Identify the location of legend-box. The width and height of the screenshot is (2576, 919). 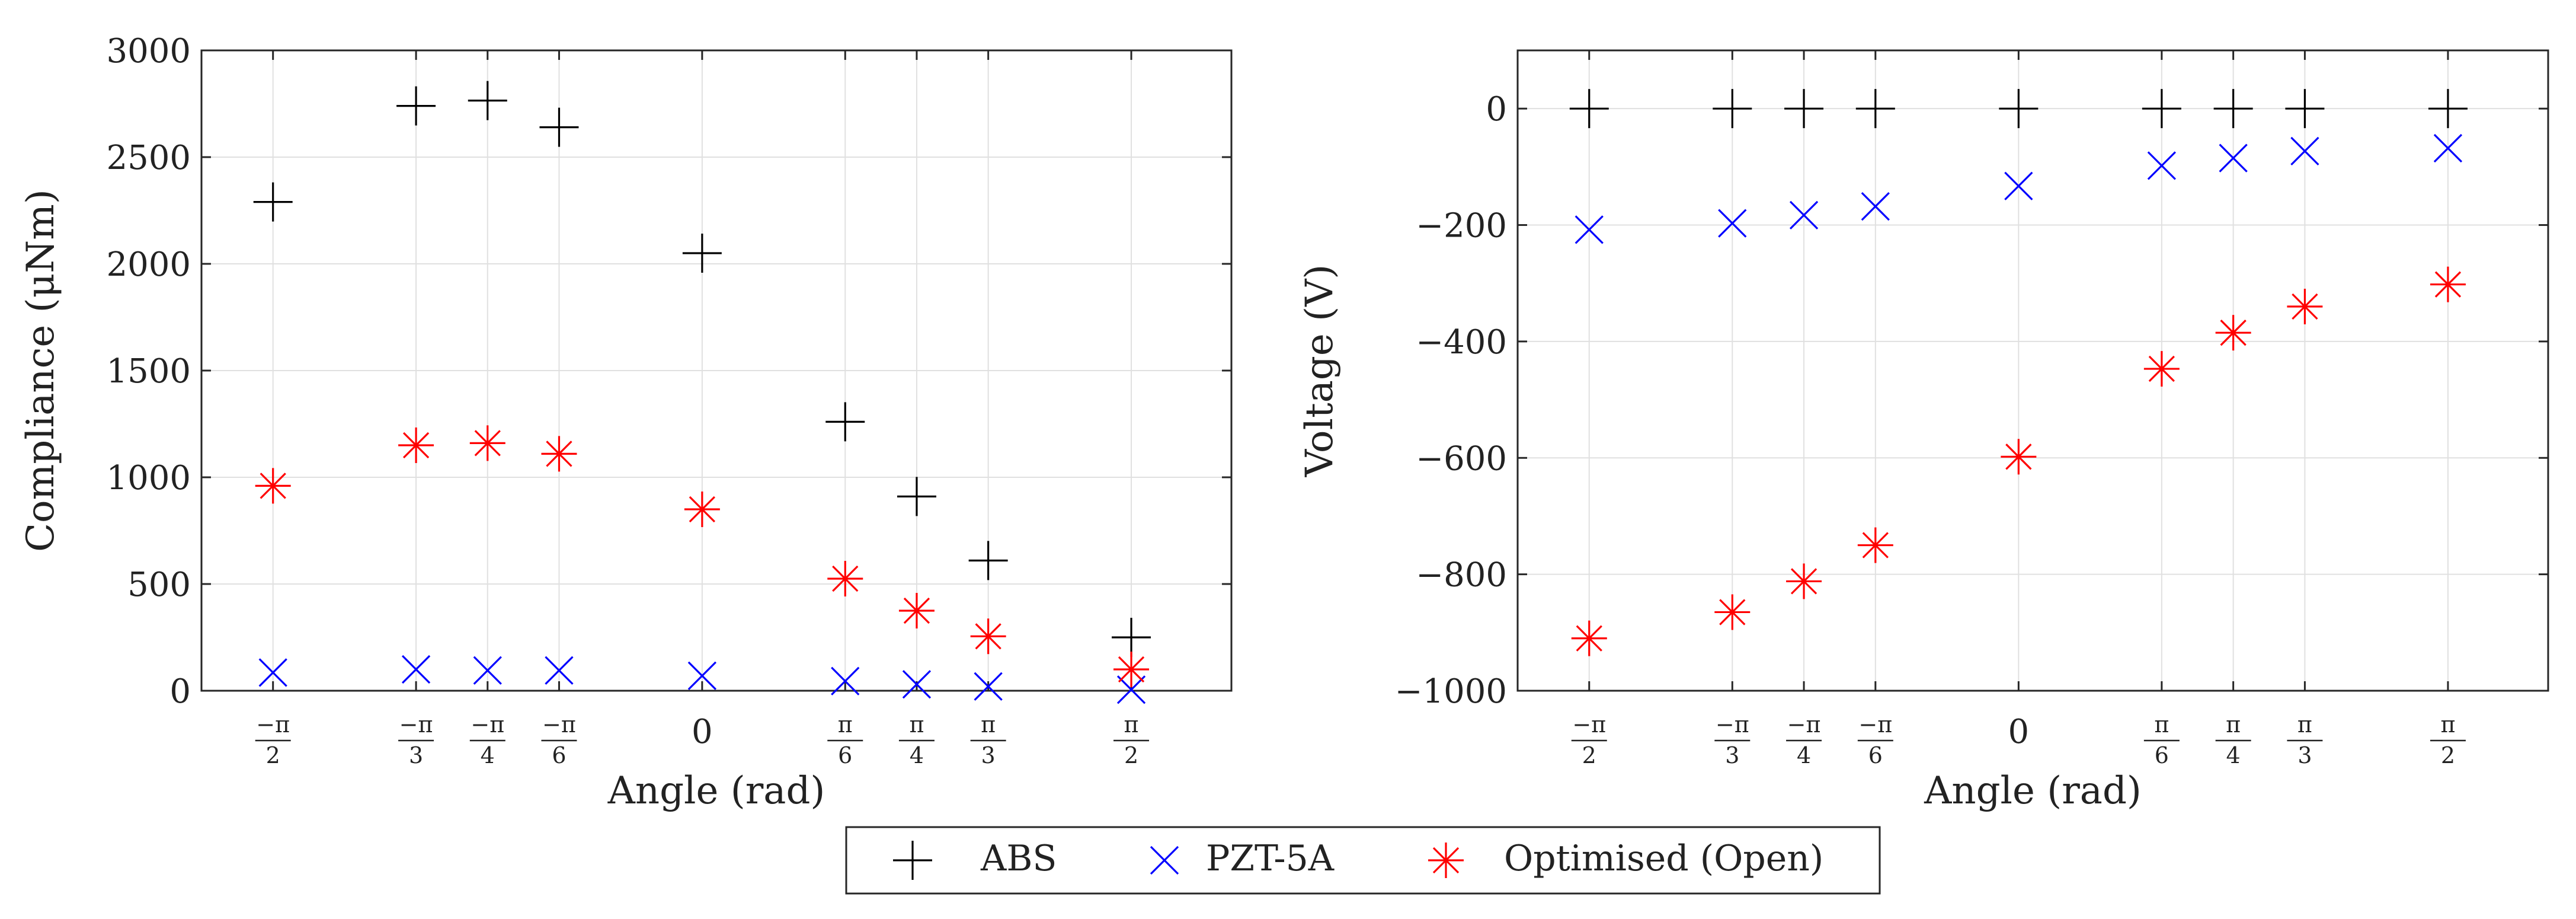
(1363, 860).